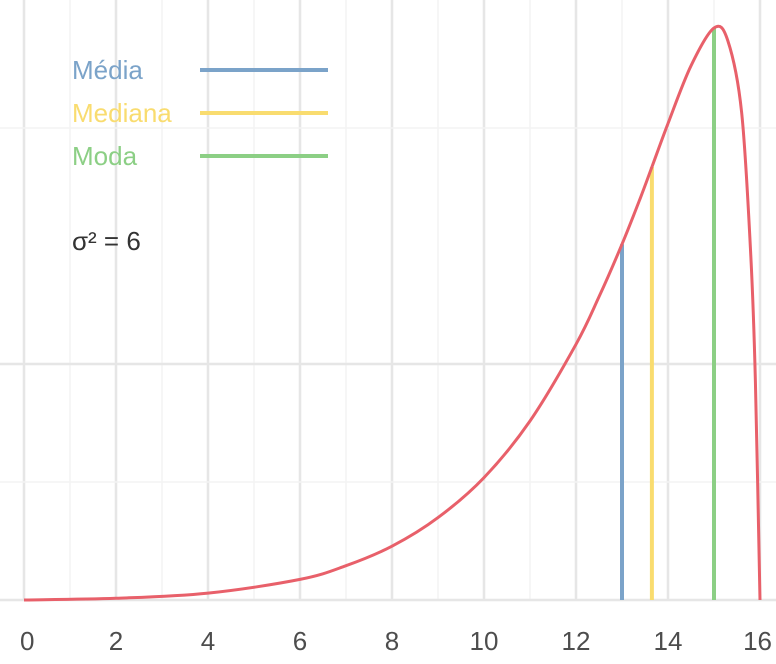 This screenshot has width=776, height=664. Describe the element at coordinates (105, 156) in the screenshot. I see `legend-label-moda: Moda` at that location.